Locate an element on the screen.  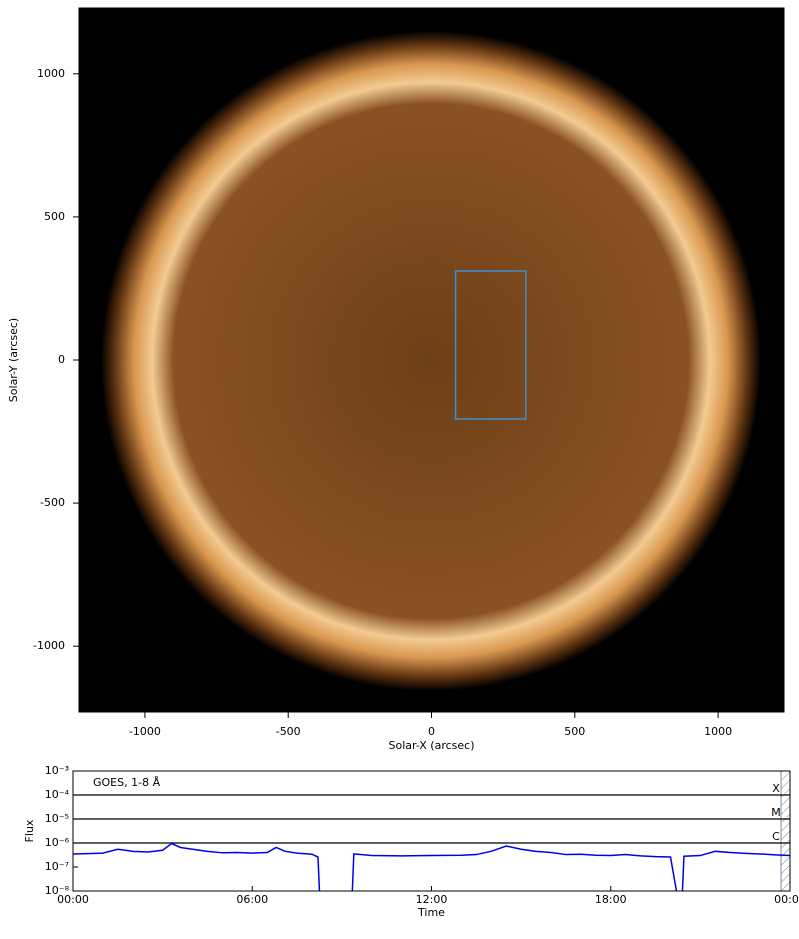
region-box is located at coordinates (490, 345).